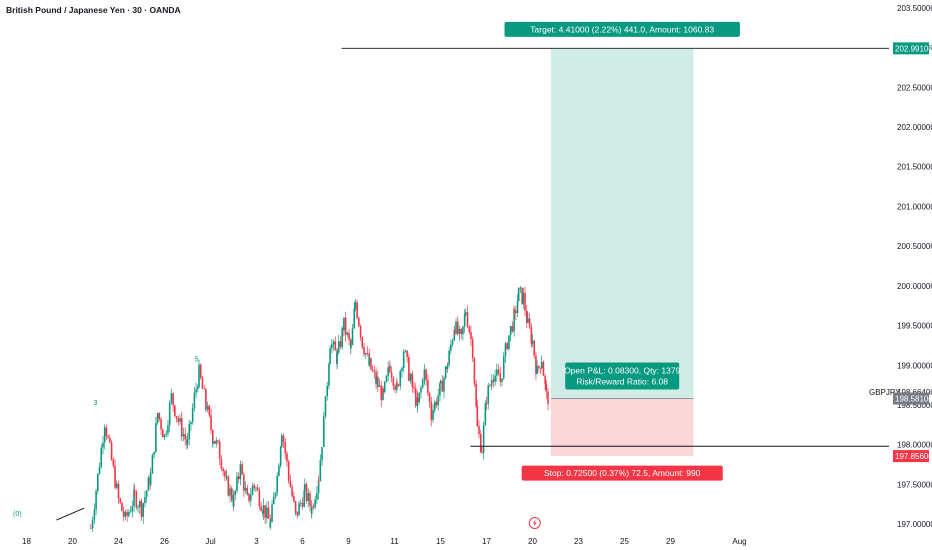 The image size is (932, 550). Describe the element at coordinates (394, 541) in the screenshot. I see `x-tick-label: 11` at that location.